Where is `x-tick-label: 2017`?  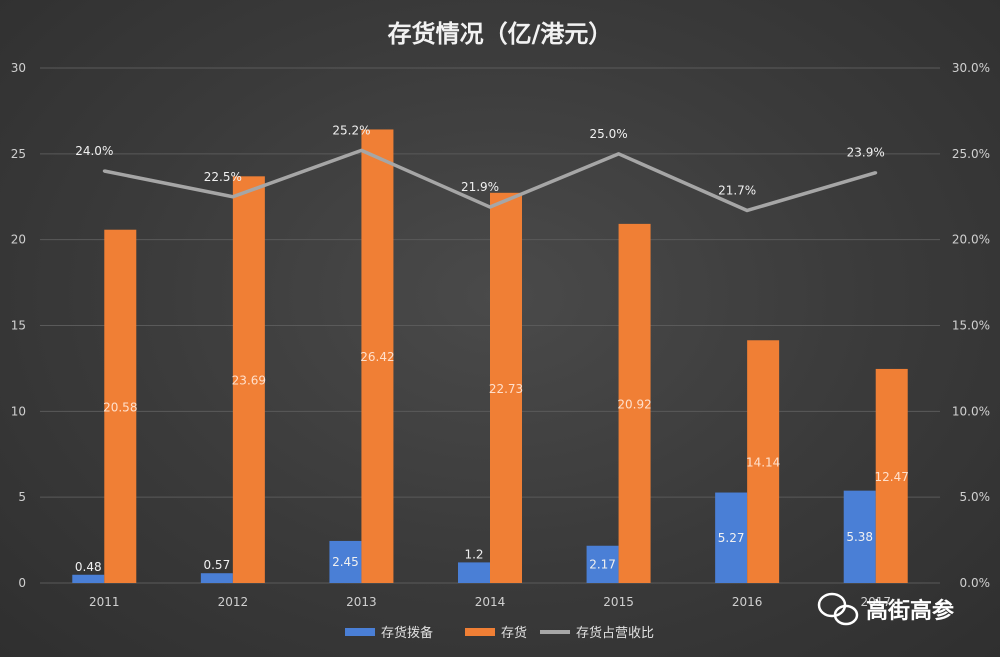
x-tick-label: 2017 is located at coordinates (875, 602).